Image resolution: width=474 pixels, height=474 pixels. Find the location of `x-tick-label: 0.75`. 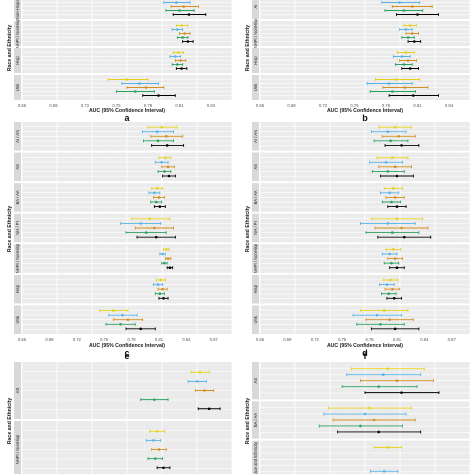

x-tick-label: 0.75 is located at coordinates (104, 339).